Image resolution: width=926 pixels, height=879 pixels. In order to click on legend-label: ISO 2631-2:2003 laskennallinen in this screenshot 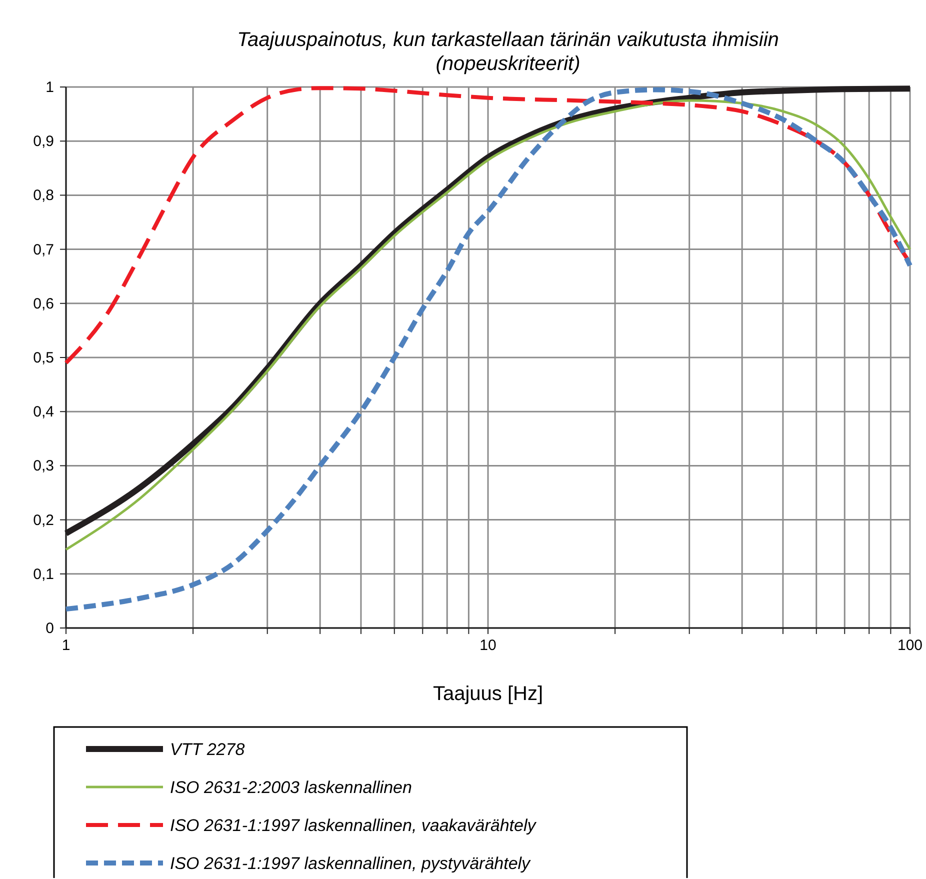, I will do `click(291, 787)`.